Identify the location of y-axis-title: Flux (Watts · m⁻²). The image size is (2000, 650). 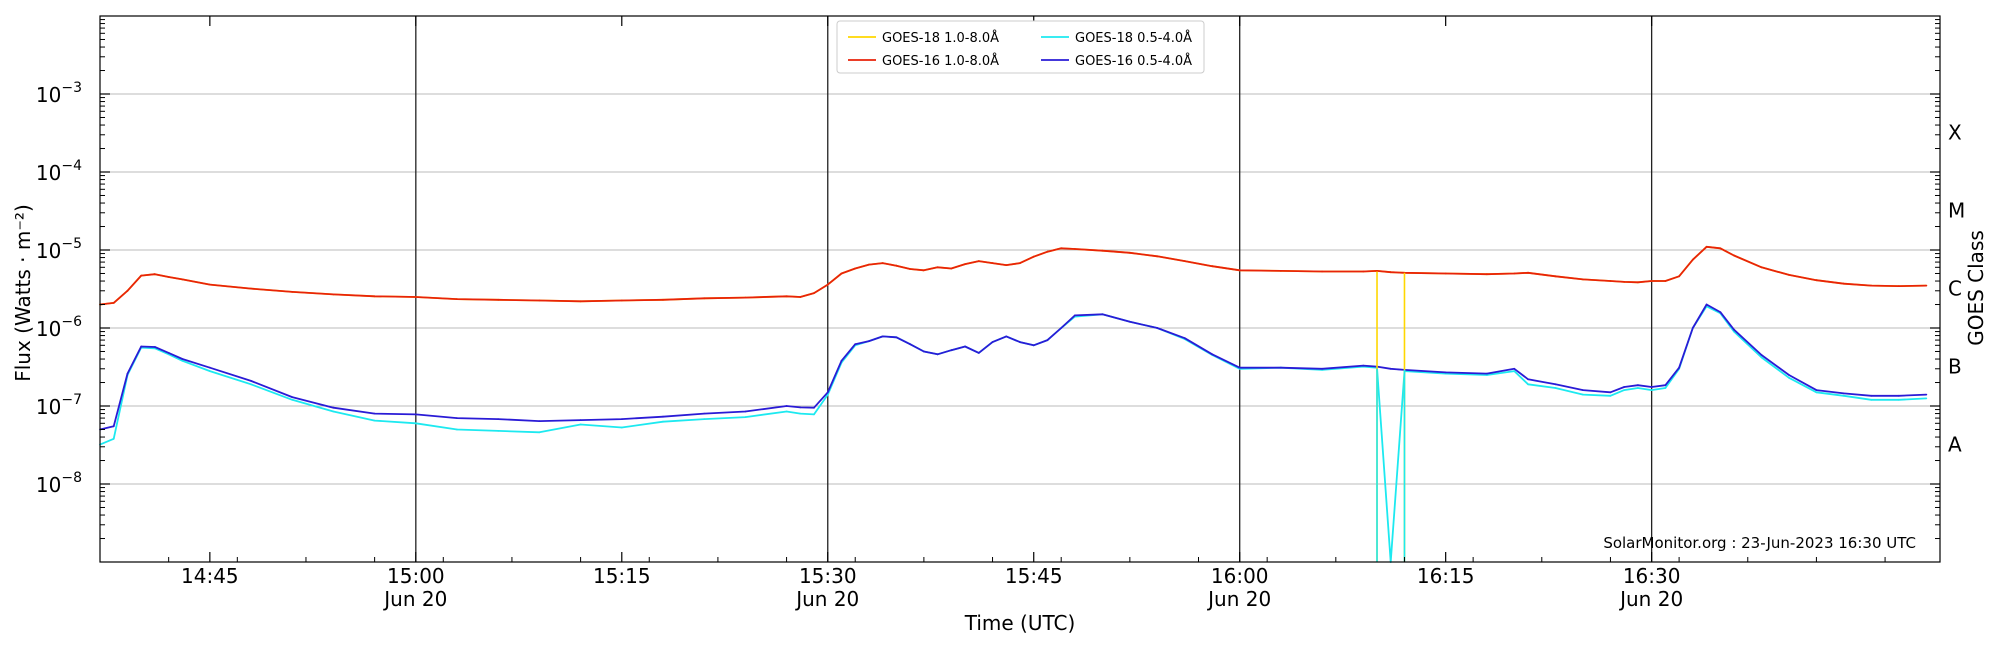
(23, 293).